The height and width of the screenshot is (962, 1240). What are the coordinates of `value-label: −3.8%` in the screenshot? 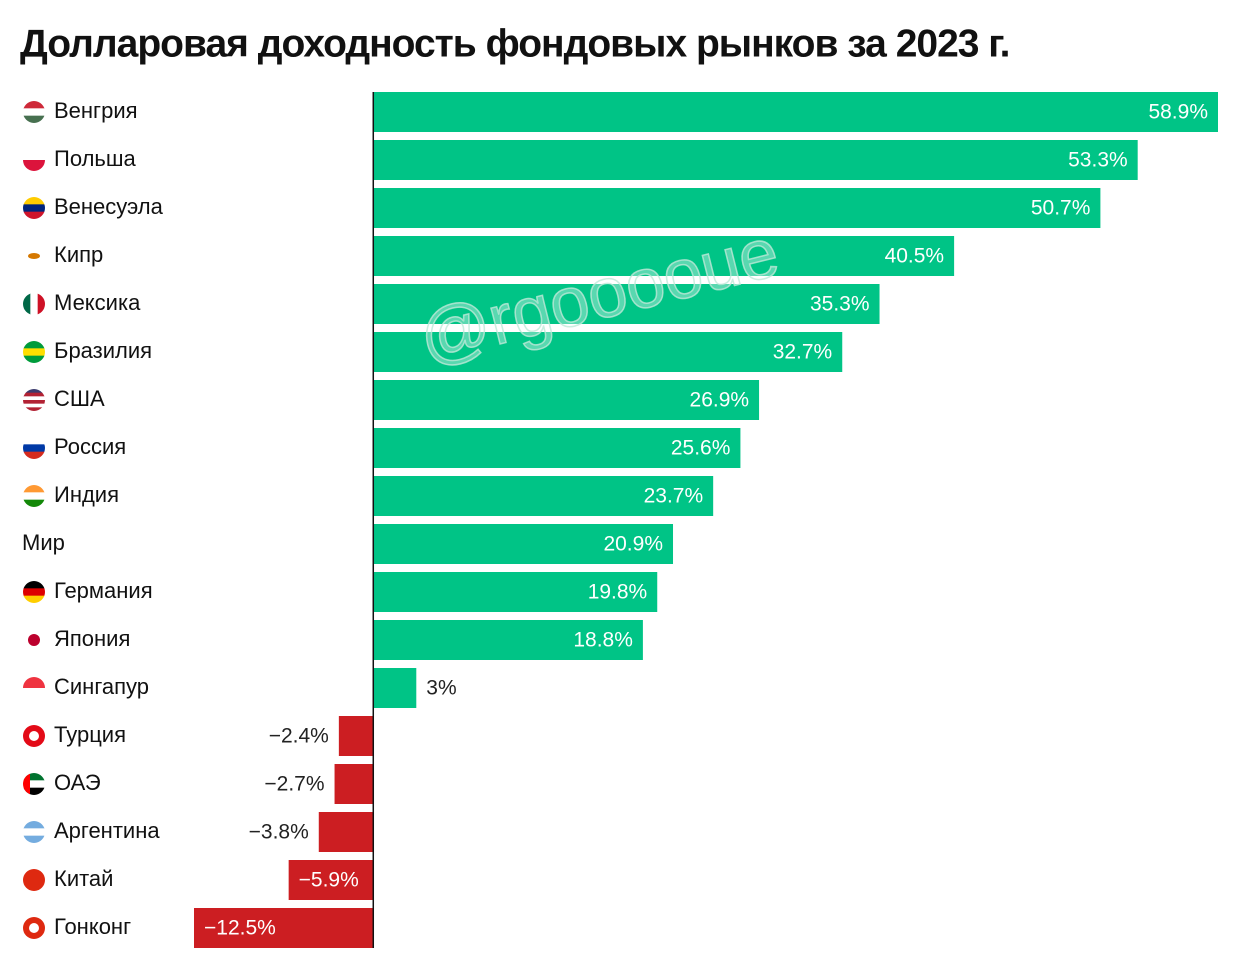 It's located at (279, 832).